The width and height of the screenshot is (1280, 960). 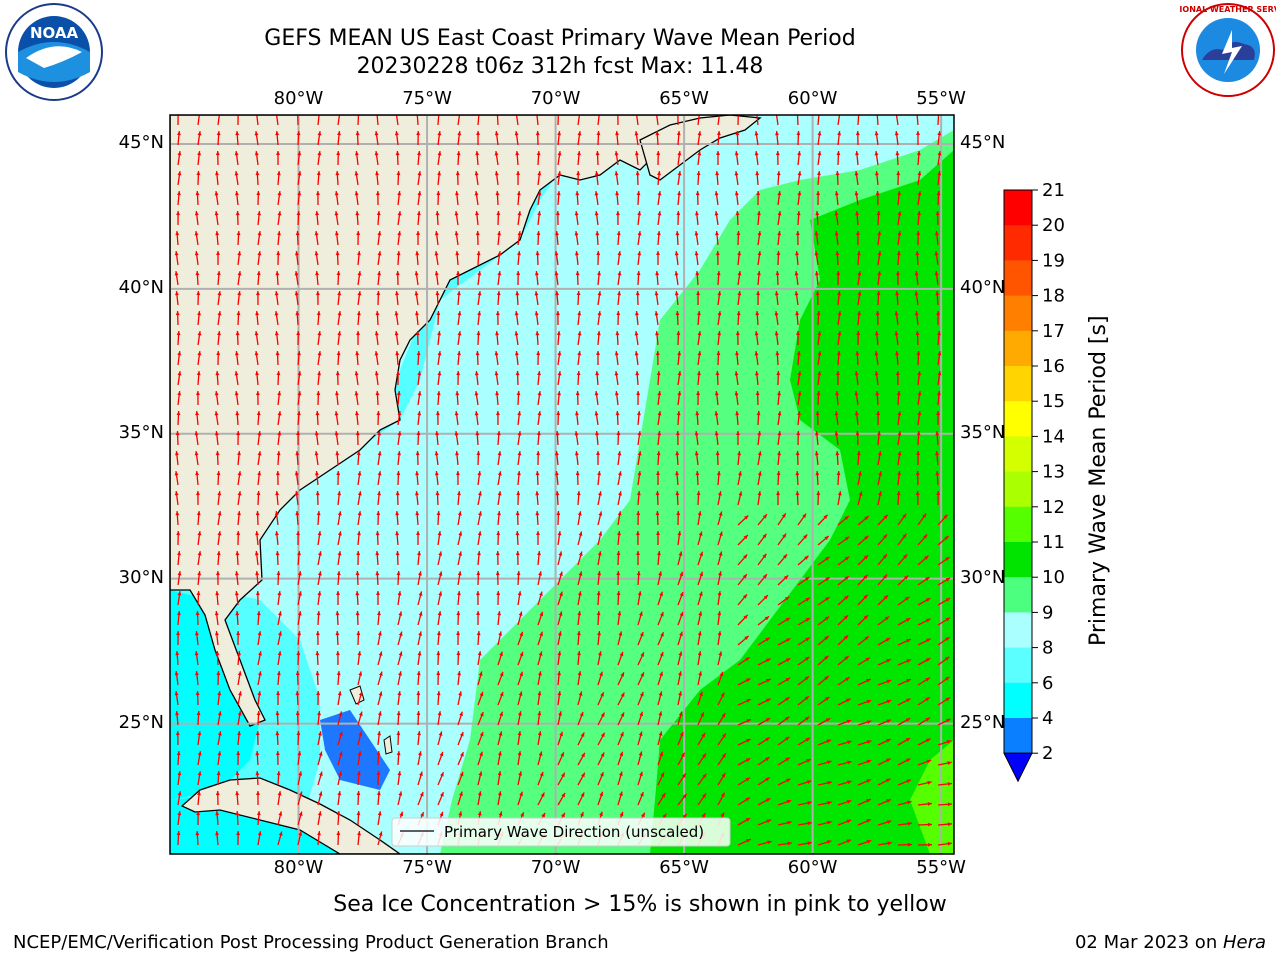 I want to click on lon-tick-label-top: 65°W, so click(x=684, y=98).